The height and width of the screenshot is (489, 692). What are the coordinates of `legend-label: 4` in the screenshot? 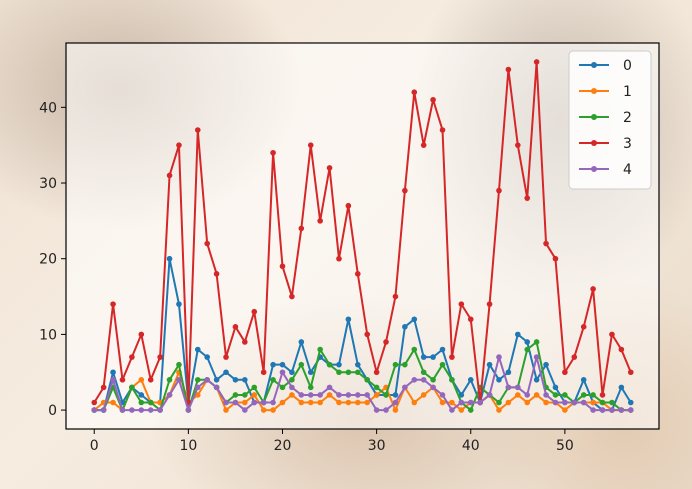 It's located at (627, 170).